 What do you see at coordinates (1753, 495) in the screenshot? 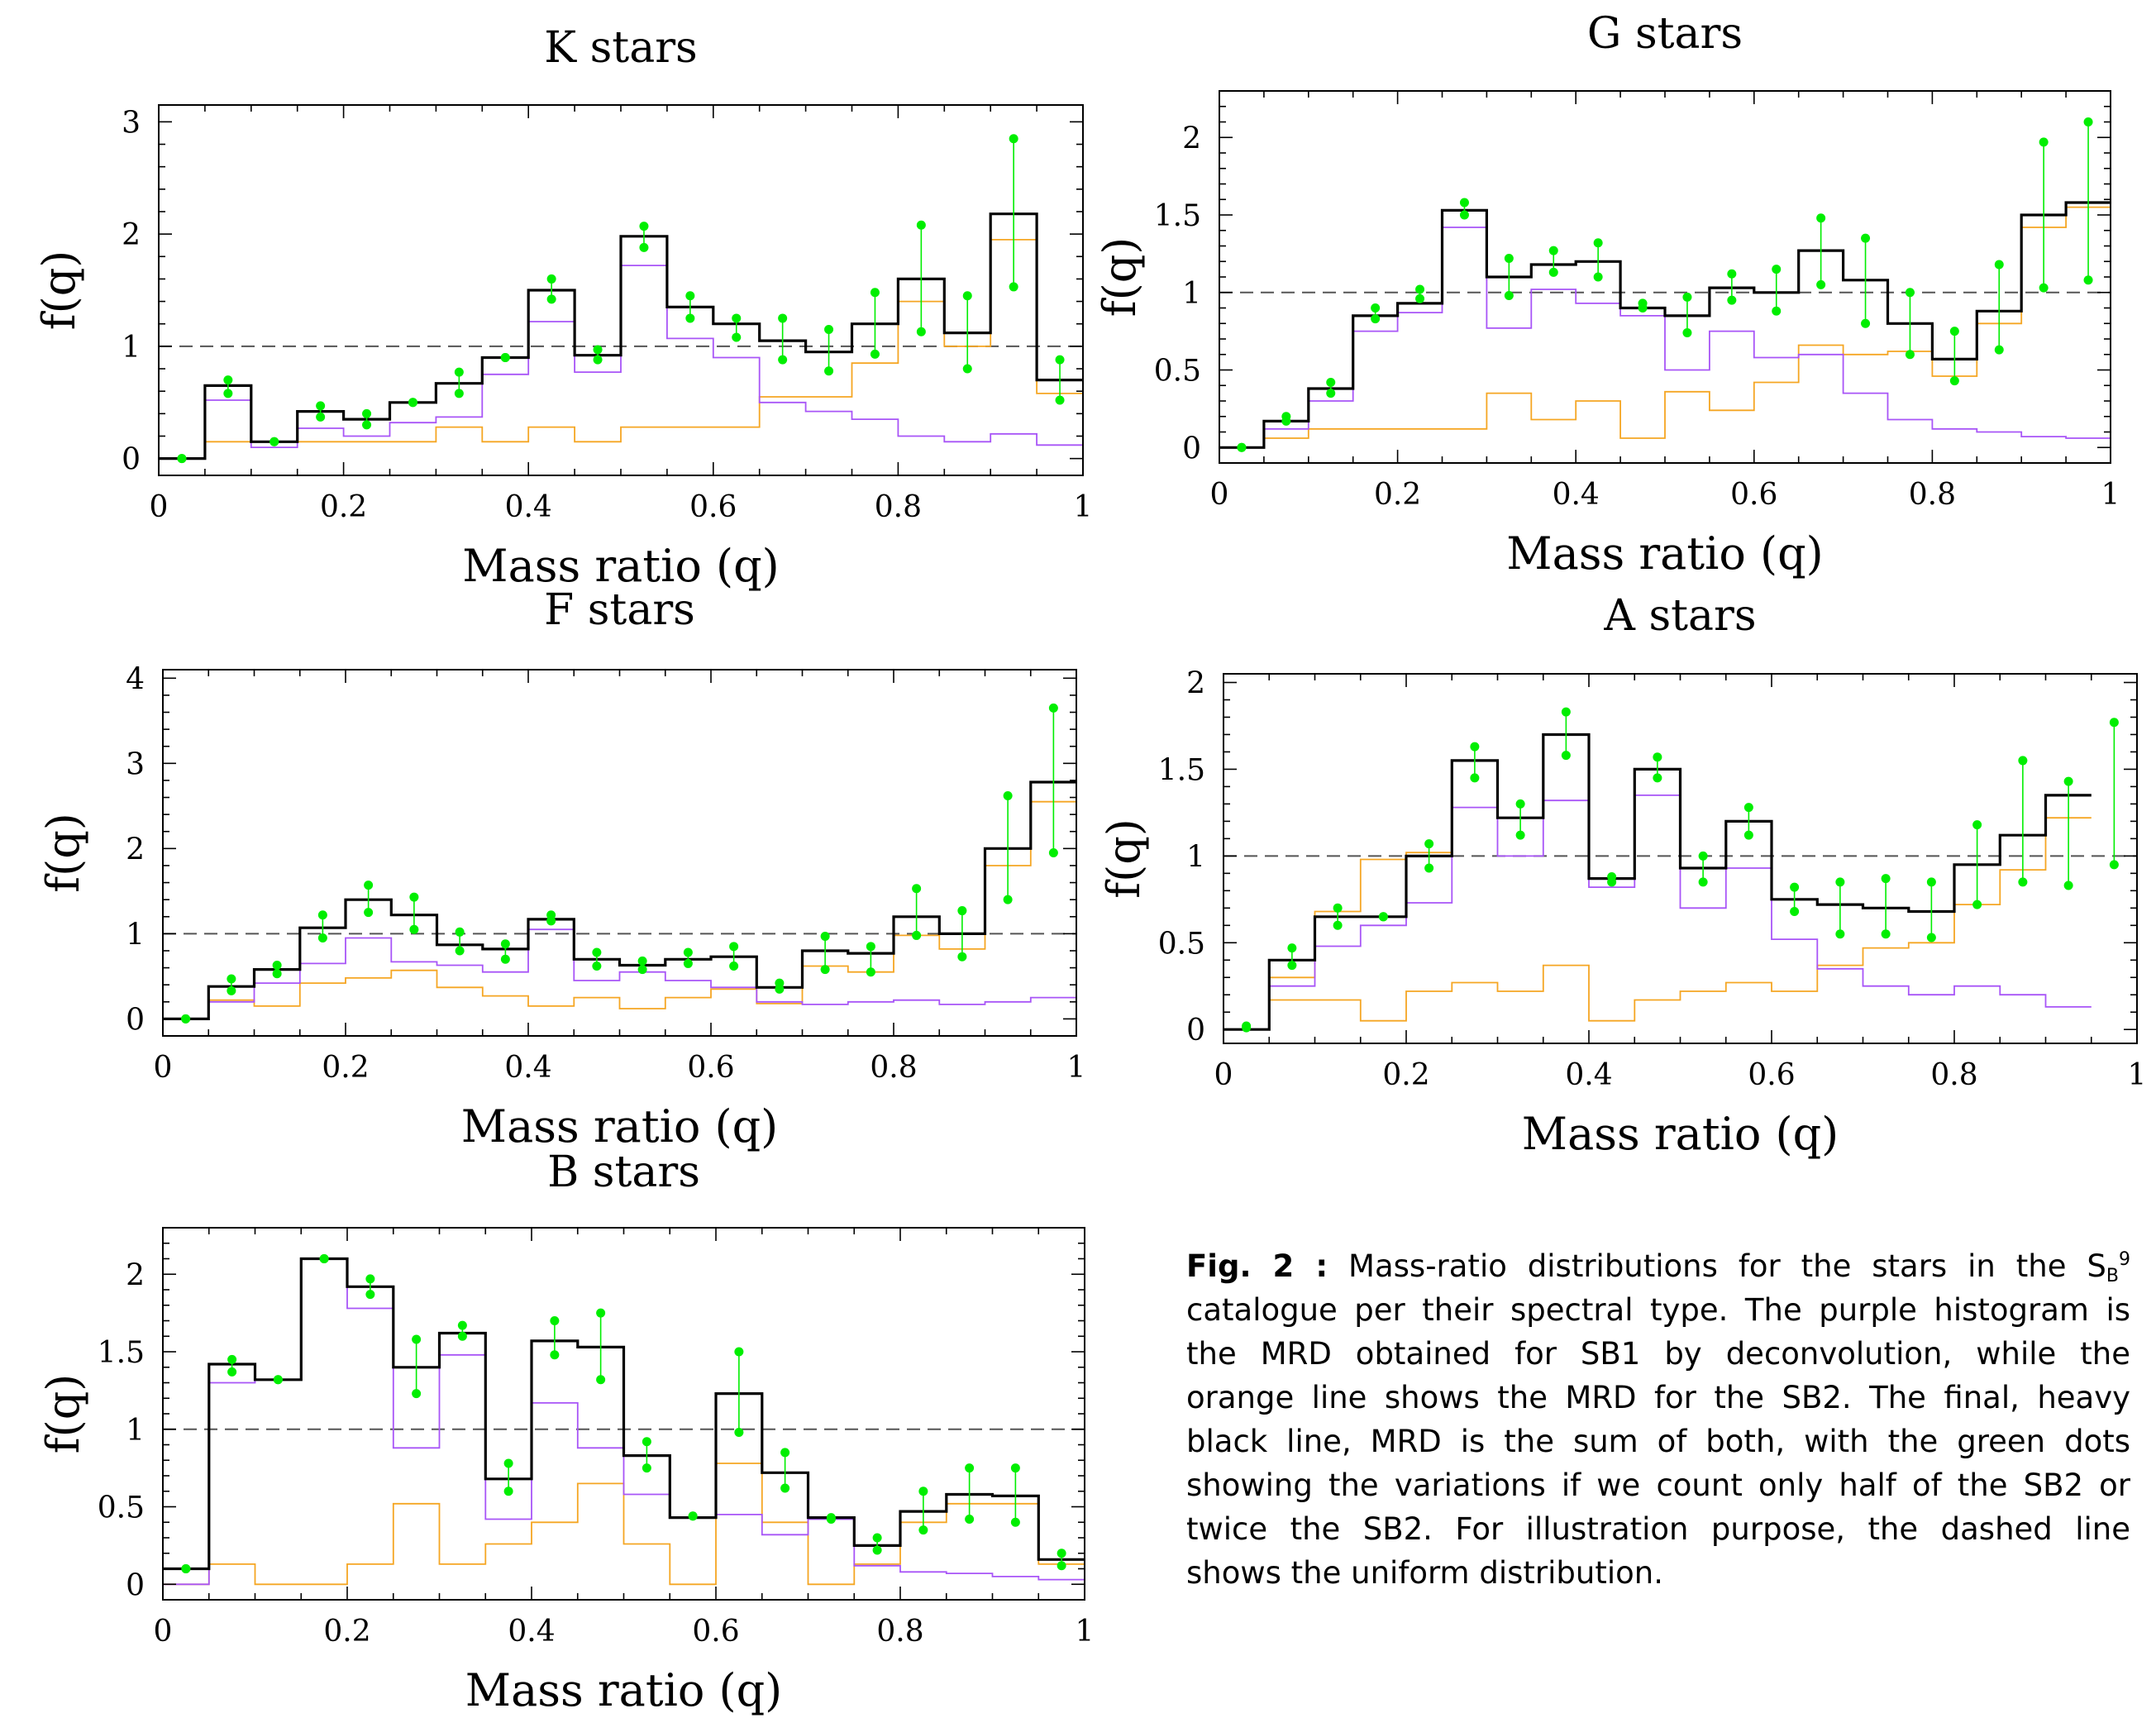
I see `x-tick-label: 0.6` at bounding box center [1753, 495].